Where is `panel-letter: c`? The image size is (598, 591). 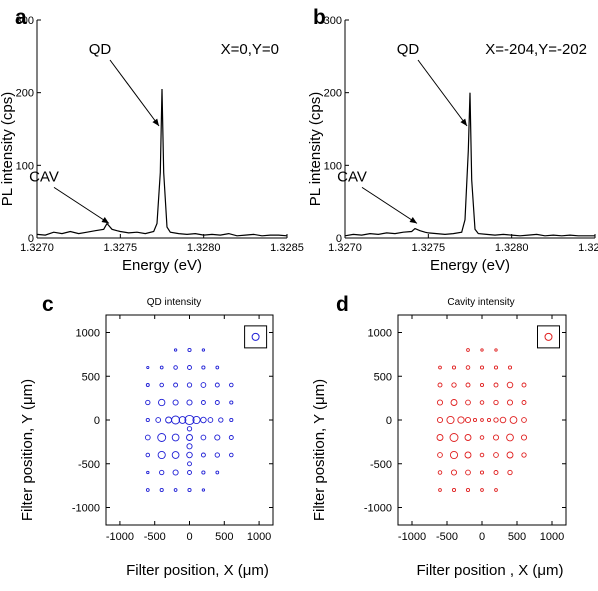 panel-letter: c is located at coordinates (48, 304).